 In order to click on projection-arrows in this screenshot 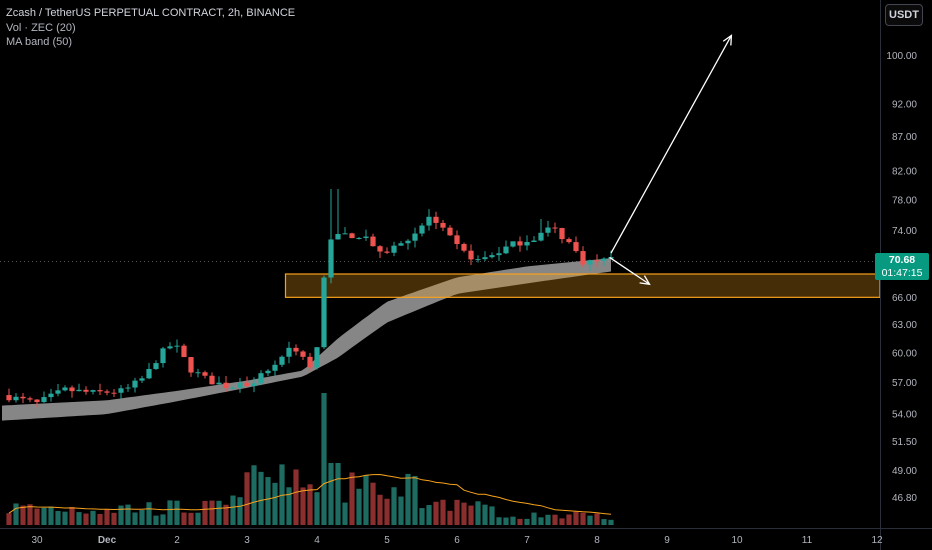, I will do `click(671, 160)`.